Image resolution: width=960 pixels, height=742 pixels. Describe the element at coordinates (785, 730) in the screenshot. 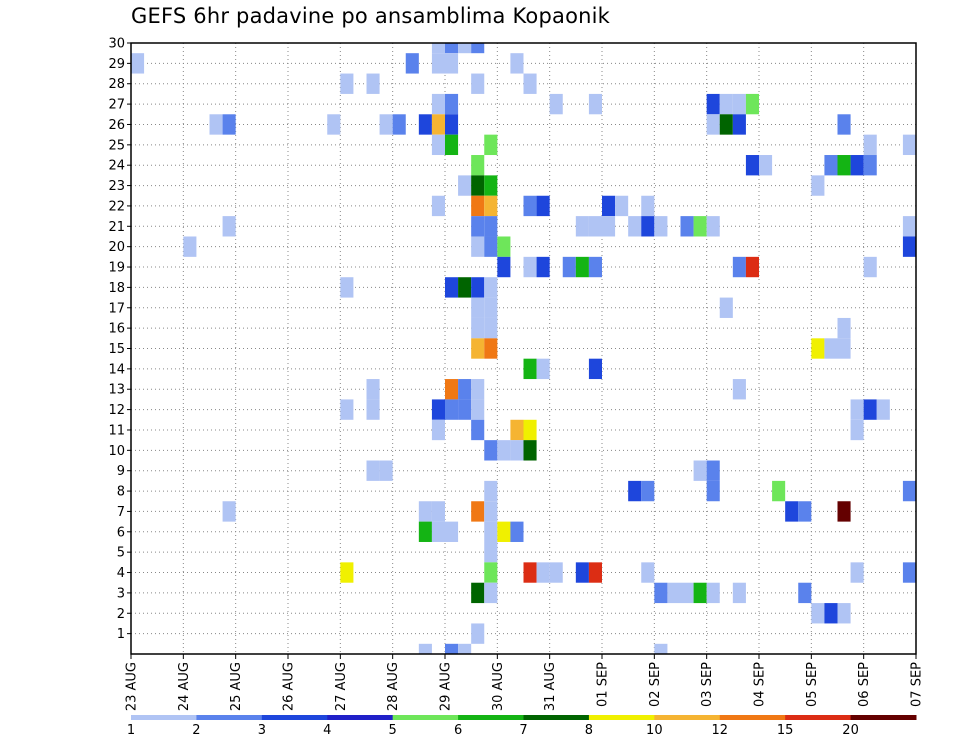

I see `colorbar-label: 15` at that location.